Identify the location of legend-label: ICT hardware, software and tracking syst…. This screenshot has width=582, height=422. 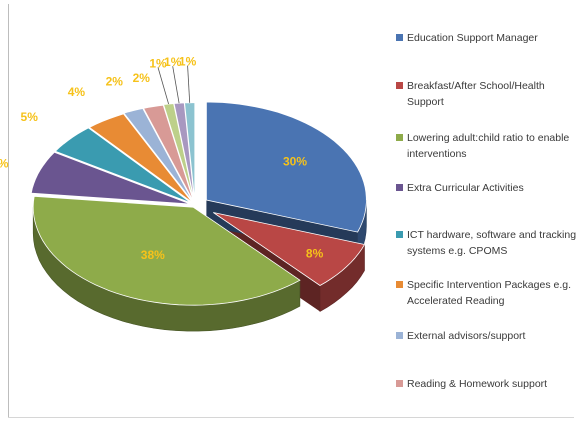
(492, 243).